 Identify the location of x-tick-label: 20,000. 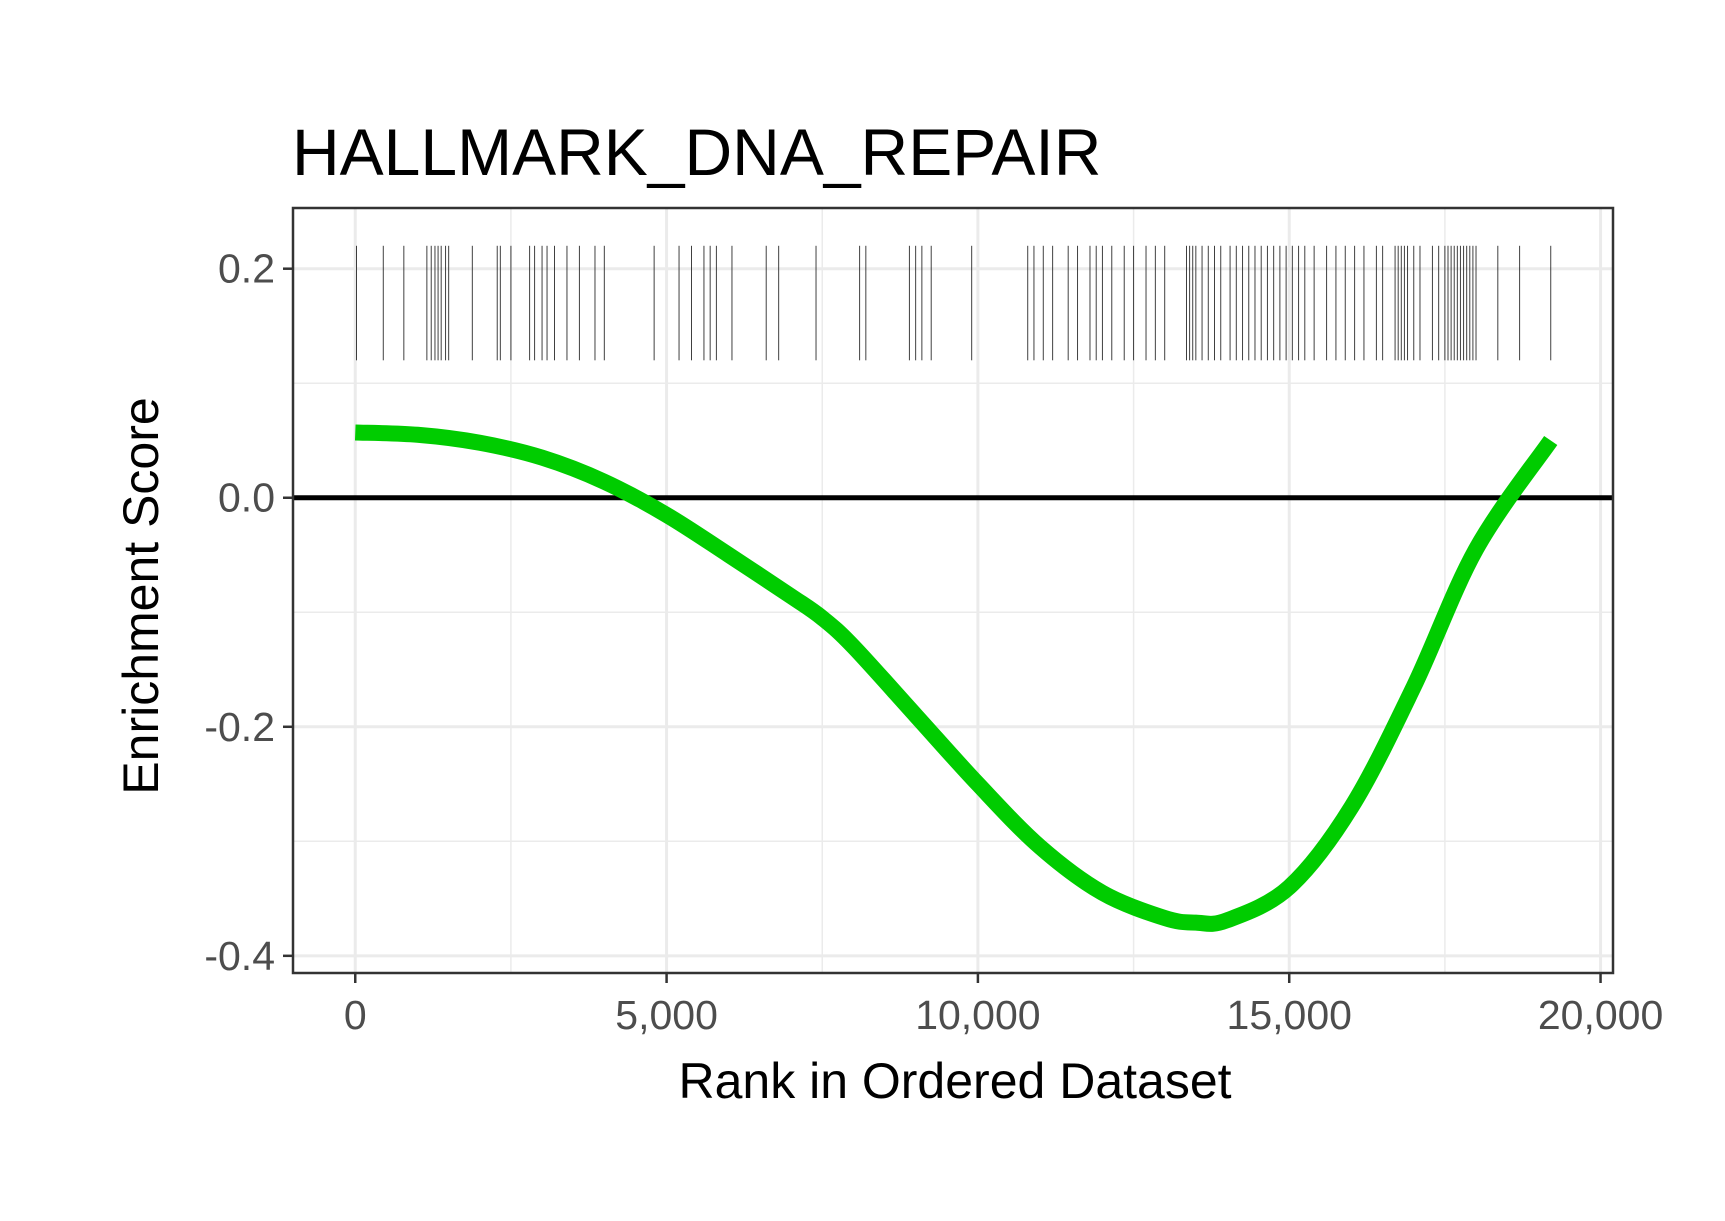
(1600, 1015).